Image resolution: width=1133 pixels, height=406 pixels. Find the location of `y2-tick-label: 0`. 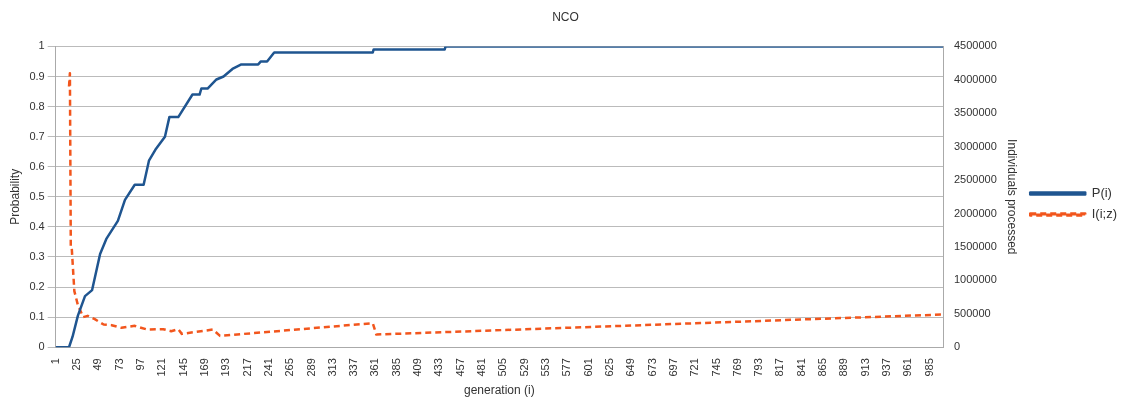

y2-tick-label: 0 is located at coordinates (957, 346).